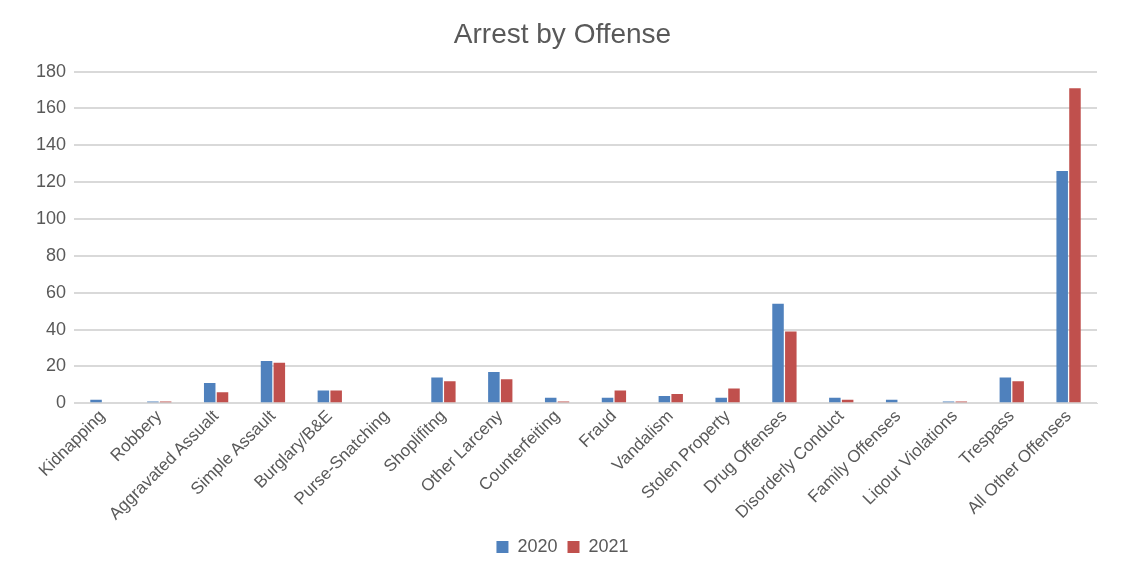  Describe the element at coordinates (51, 218) in the screenshot. I see `y-tick-label: 100` at that location.